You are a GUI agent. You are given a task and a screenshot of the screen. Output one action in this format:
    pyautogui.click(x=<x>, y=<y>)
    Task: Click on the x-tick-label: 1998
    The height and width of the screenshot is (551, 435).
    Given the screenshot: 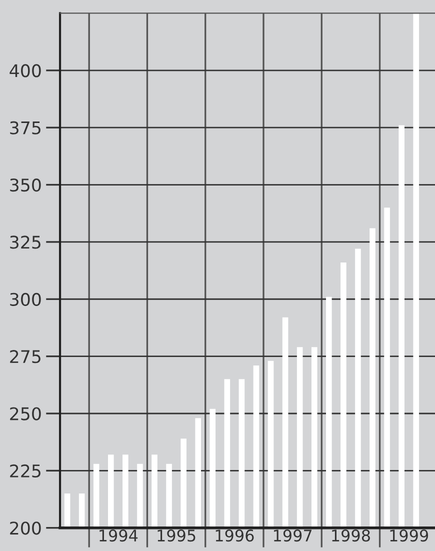 What is the action you would take?
    pyautogui.click(x=351, y=536)
    